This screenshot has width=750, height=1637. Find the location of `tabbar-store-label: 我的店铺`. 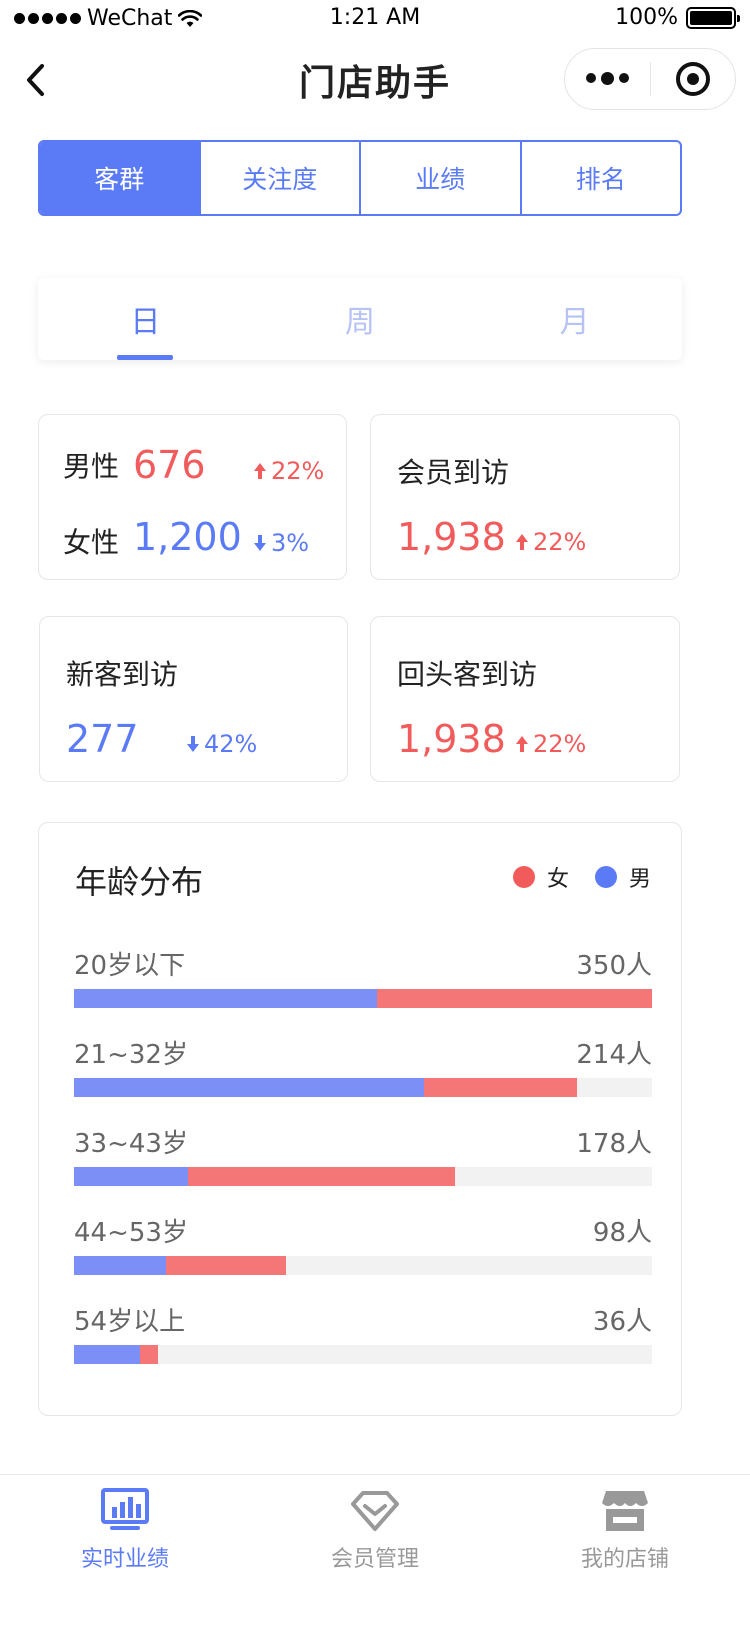

tabbar-store-label: 我的店铺 is located at coordinates (624, 1559).